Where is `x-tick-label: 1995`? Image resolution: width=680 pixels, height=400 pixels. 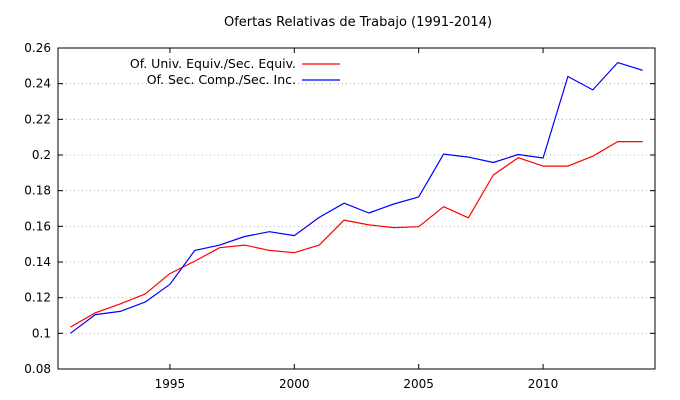 x-tick-label: 1995 is located at coordinates (170, 384).